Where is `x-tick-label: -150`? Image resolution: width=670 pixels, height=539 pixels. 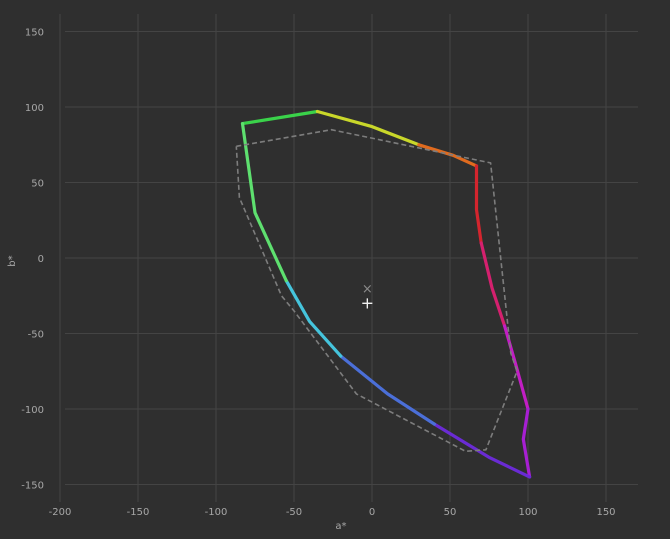 x-tick-label: -150 is located at coordinates (138, 512).